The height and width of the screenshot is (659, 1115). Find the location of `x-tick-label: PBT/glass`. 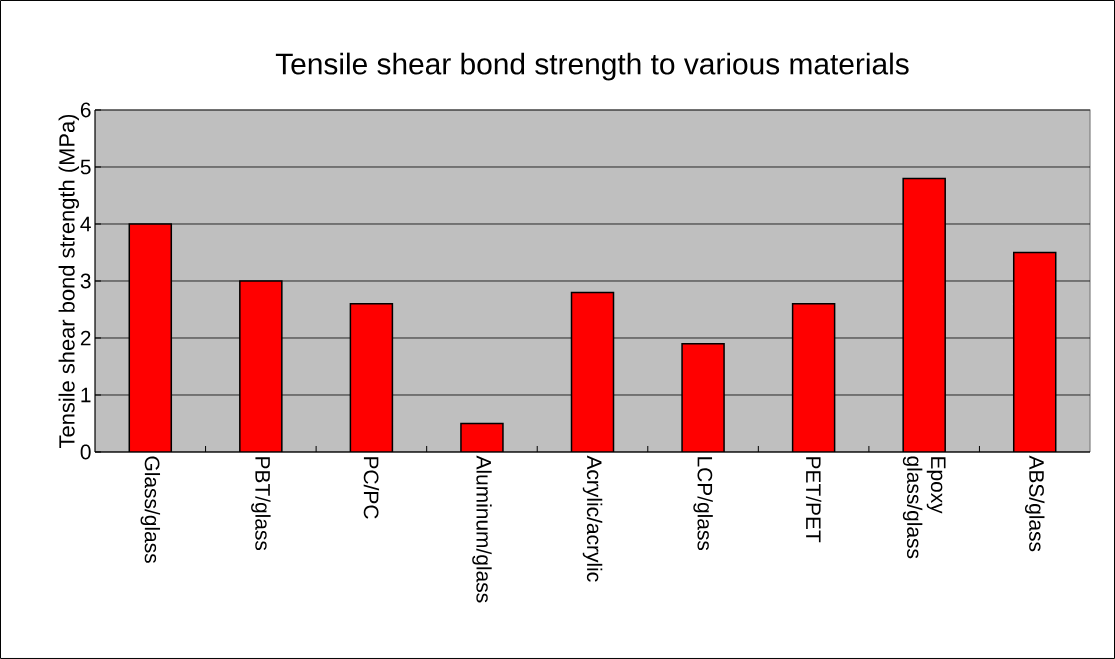

x-tick-label: PBT/glass is located at coordinates (261, 504).